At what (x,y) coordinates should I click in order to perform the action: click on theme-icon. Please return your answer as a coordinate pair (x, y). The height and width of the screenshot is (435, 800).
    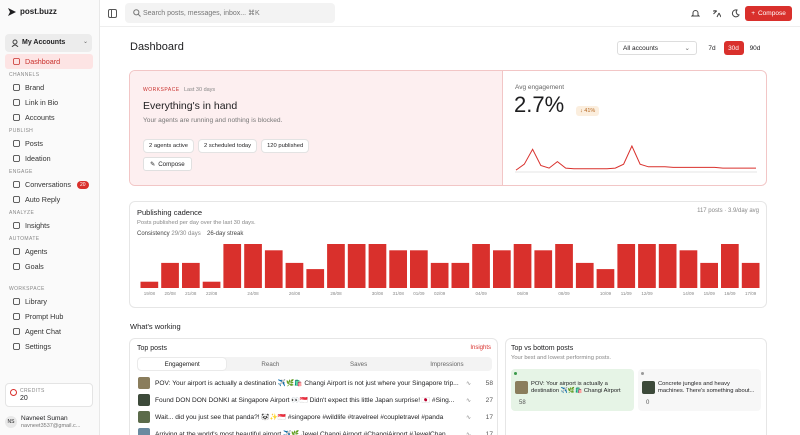
    Looking at the image, I should click on (735, 13).